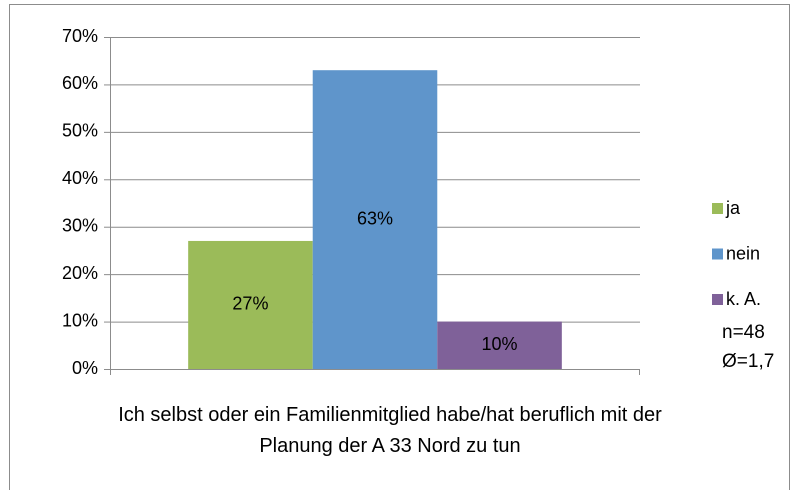 The width and height of the screenshot is (798, 490). What do you see at coordinates (80, 273) in the screenshot?
I see `y-tick-label: 20%` at bounding box center [80, 273].